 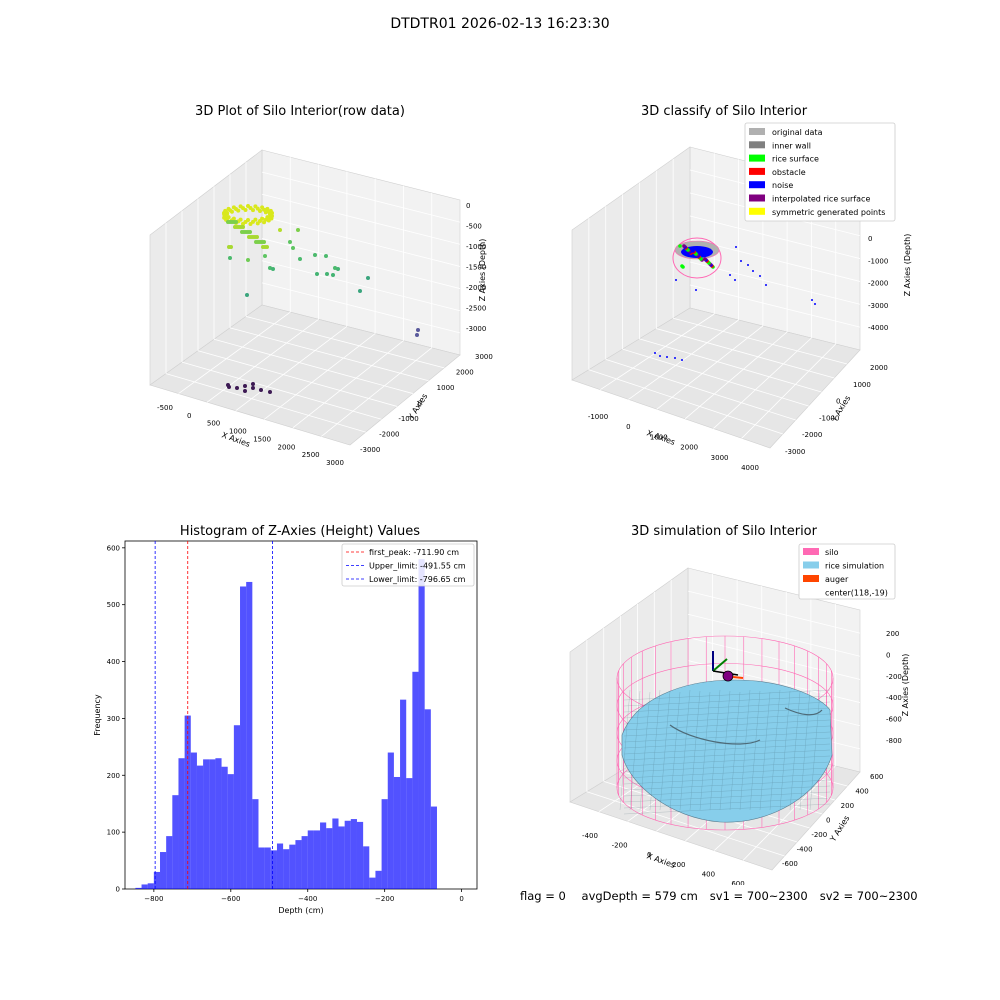 I want to click on raw-plot-title: 3D Plot of Silo Interior(row data), so click(x=300, y=111).